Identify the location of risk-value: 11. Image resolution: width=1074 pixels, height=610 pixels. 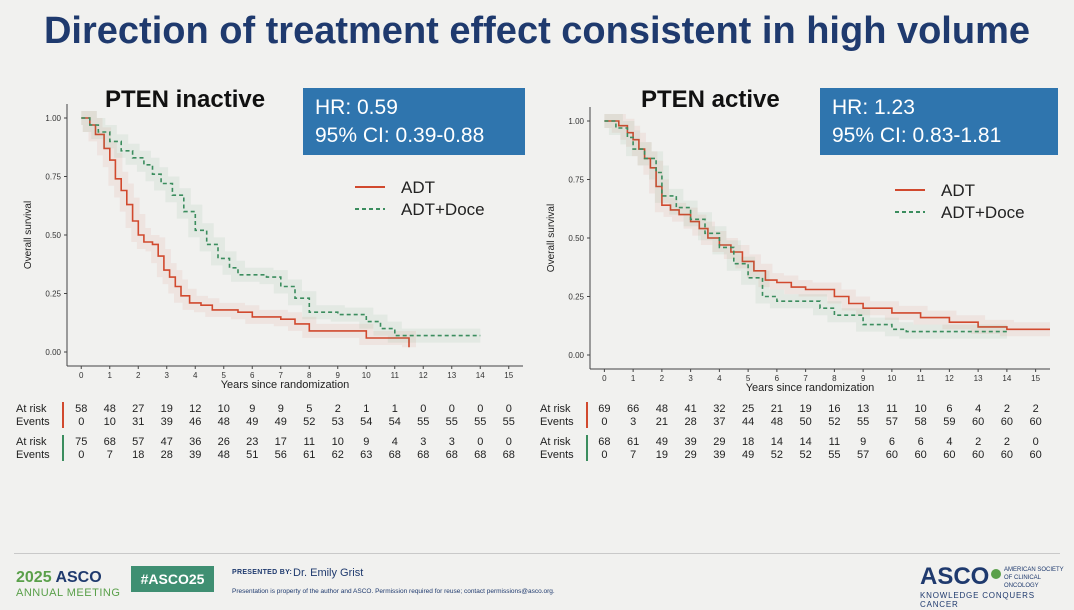
(834, 442).